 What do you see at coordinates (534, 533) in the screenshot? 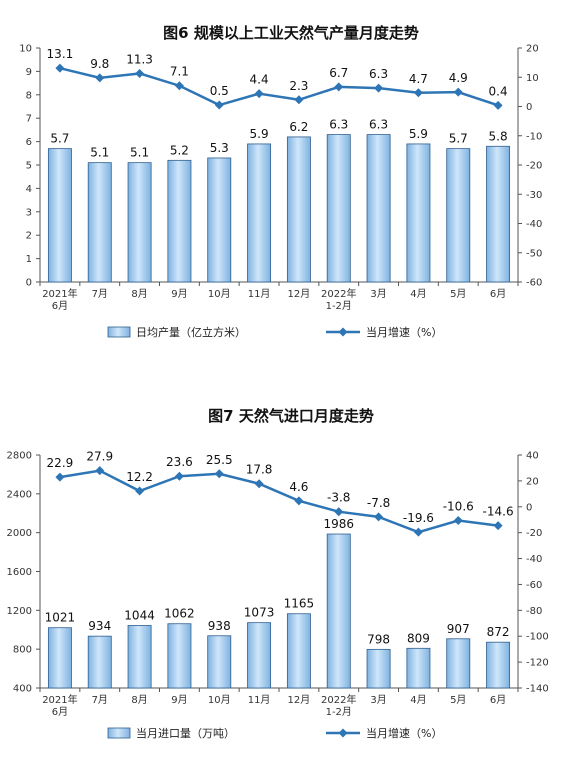
I see `right-tick-label: -20` at bounding box center [534, 533].